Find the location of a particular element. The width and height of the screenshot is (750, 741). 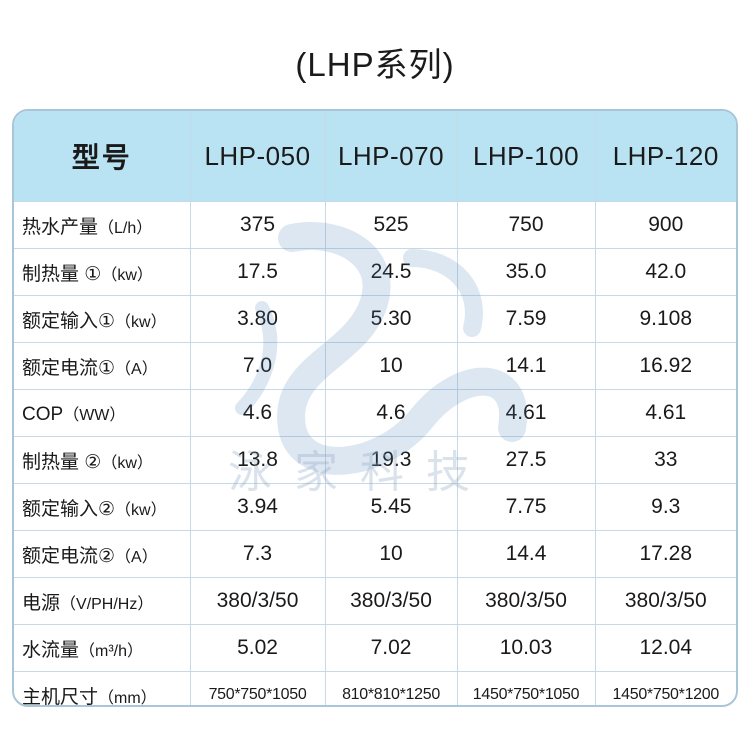

table-cell: 750 is located at coordinates (526, 225).